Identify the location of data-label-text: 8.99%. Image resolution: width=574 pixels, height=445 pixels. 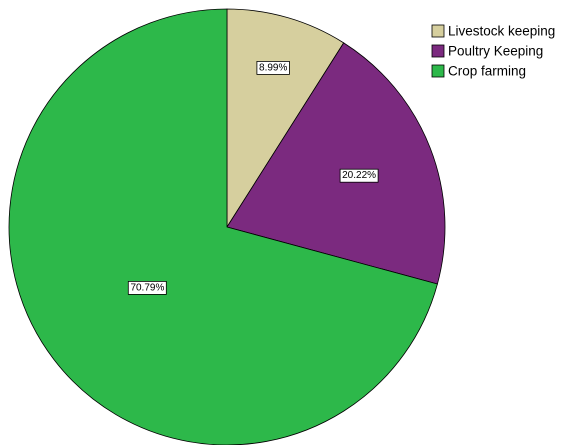
(273, 67).